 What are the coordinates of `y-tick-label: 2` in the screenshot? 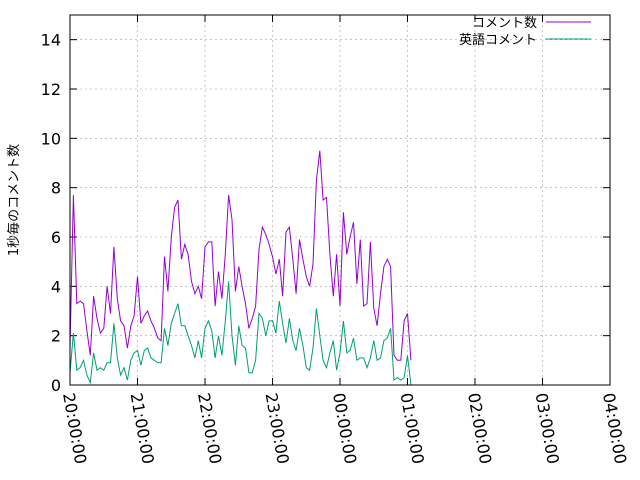 It's located at (56, 336).